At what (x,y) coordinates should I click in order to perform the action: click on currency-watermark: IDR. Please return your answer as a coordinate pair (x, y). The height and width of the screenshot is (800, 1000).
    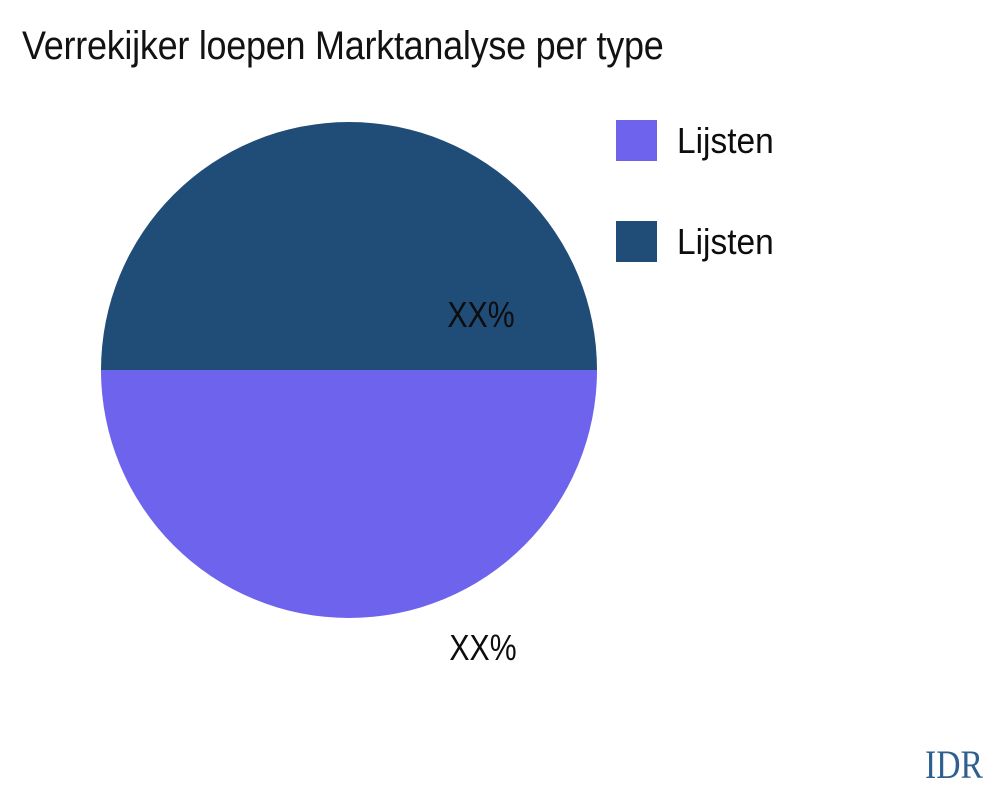
    Looking at the image, I should click on (954, 764).